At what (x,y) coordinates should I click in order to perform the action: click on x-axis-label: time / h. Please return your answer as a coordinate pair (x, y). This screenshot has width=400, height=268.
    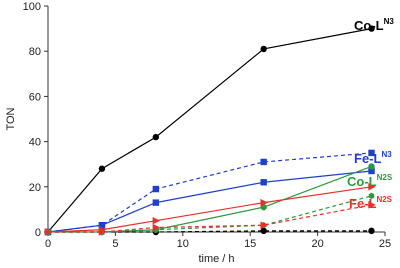
    Looking at the image, I should click on (216, 259).